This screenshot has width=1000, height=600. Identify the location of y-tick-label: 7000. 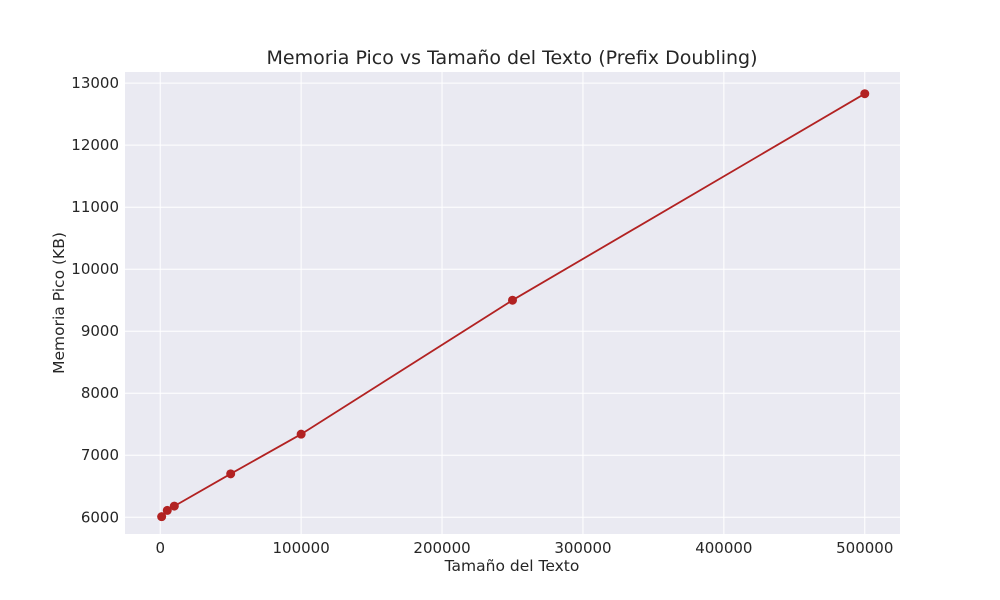
(100, 455).